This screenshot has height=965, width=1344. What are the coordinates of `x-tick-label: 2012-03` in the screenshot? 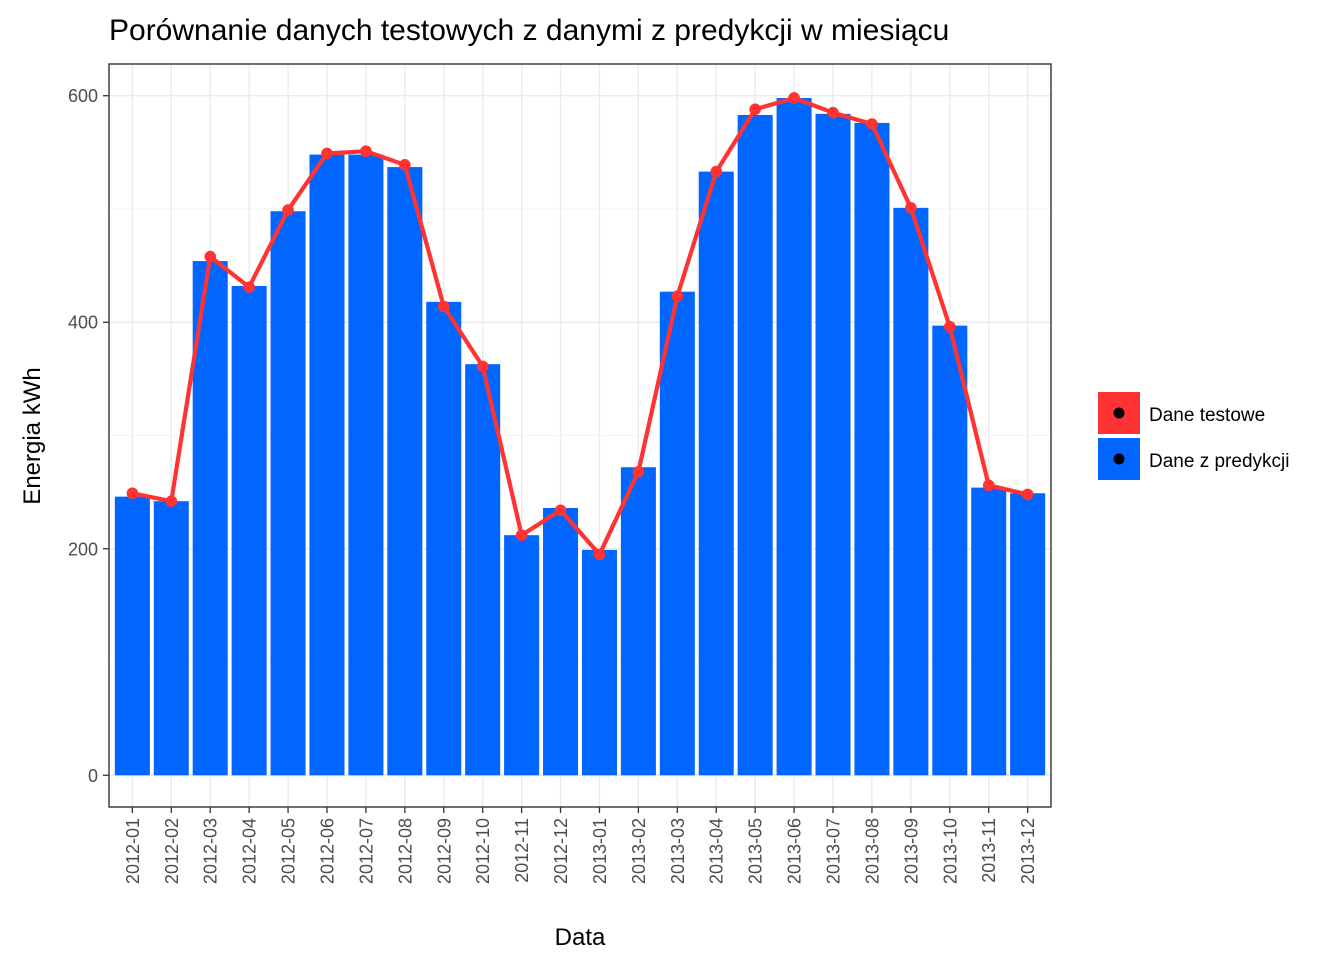 It's located at (211, 851).